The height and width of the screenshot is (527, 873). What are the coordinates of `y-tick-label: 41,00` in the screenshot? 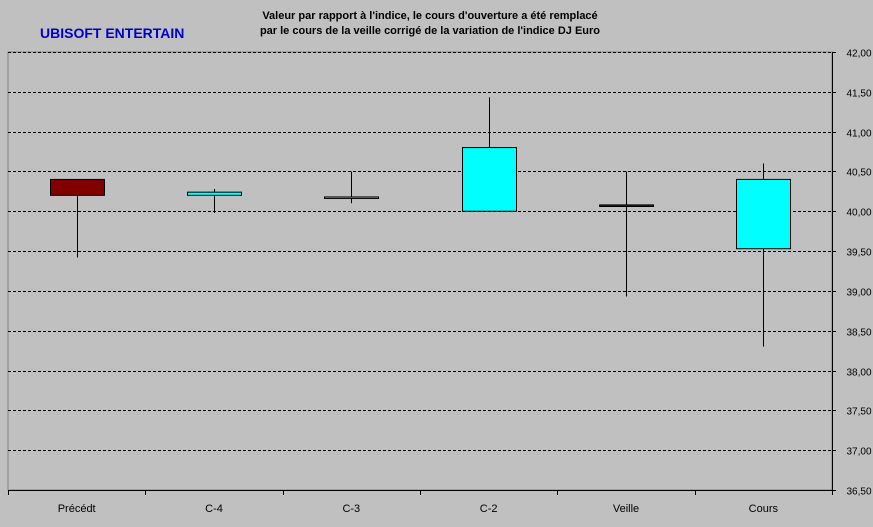 It's located at (858, 134).